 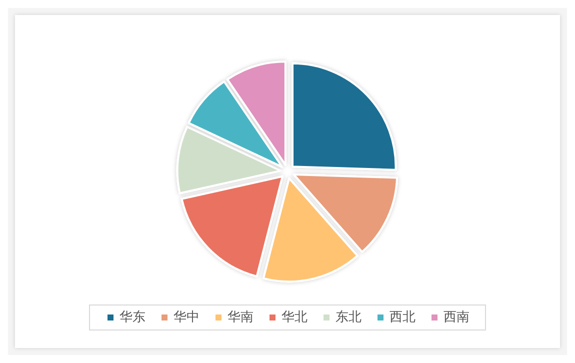 I want to click on legend-label: 华东, so click(x=133, y=317).